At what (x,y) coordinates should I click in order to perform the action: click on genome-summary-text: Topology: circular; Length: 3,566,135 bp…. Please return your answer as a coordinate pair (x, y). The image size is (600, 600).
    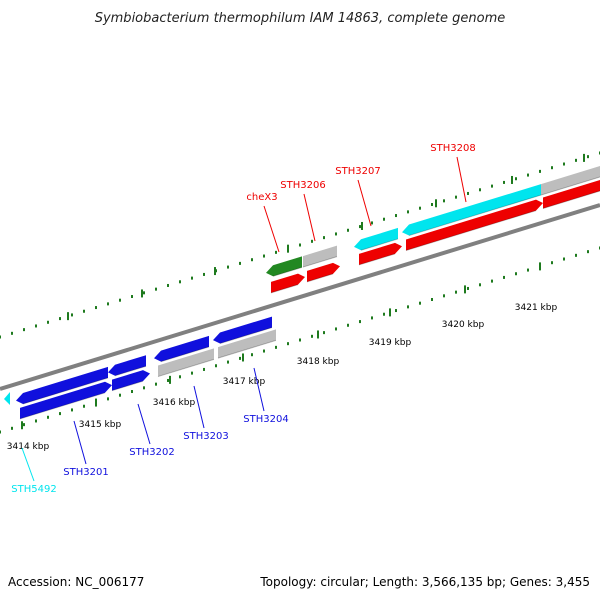
    Looking at the image, I should click on (424, 582).